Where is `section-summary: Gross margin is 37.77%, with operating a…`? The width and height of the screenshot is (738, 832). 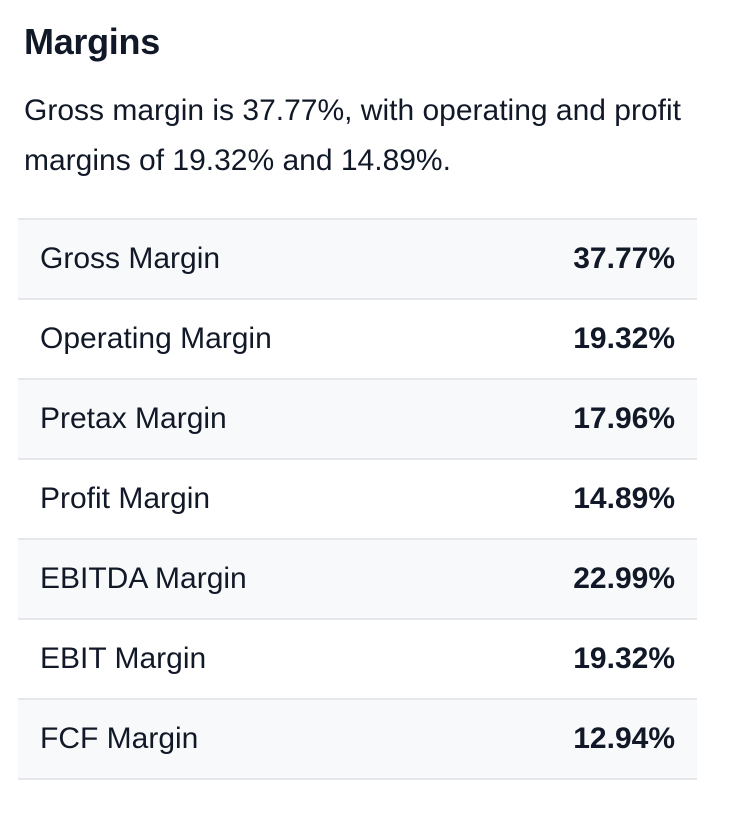
section-summary: Gross margin is 37.77%, with operating a… is located at coordinates (352, 135).